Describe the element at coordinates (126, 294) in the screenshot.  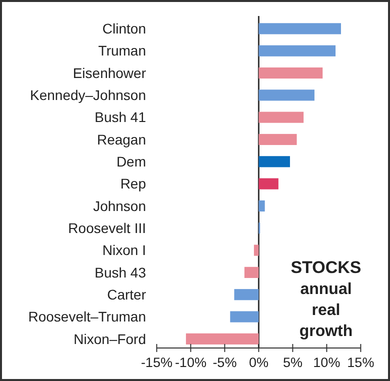
I see `y-tick-label: Carter` at that location.